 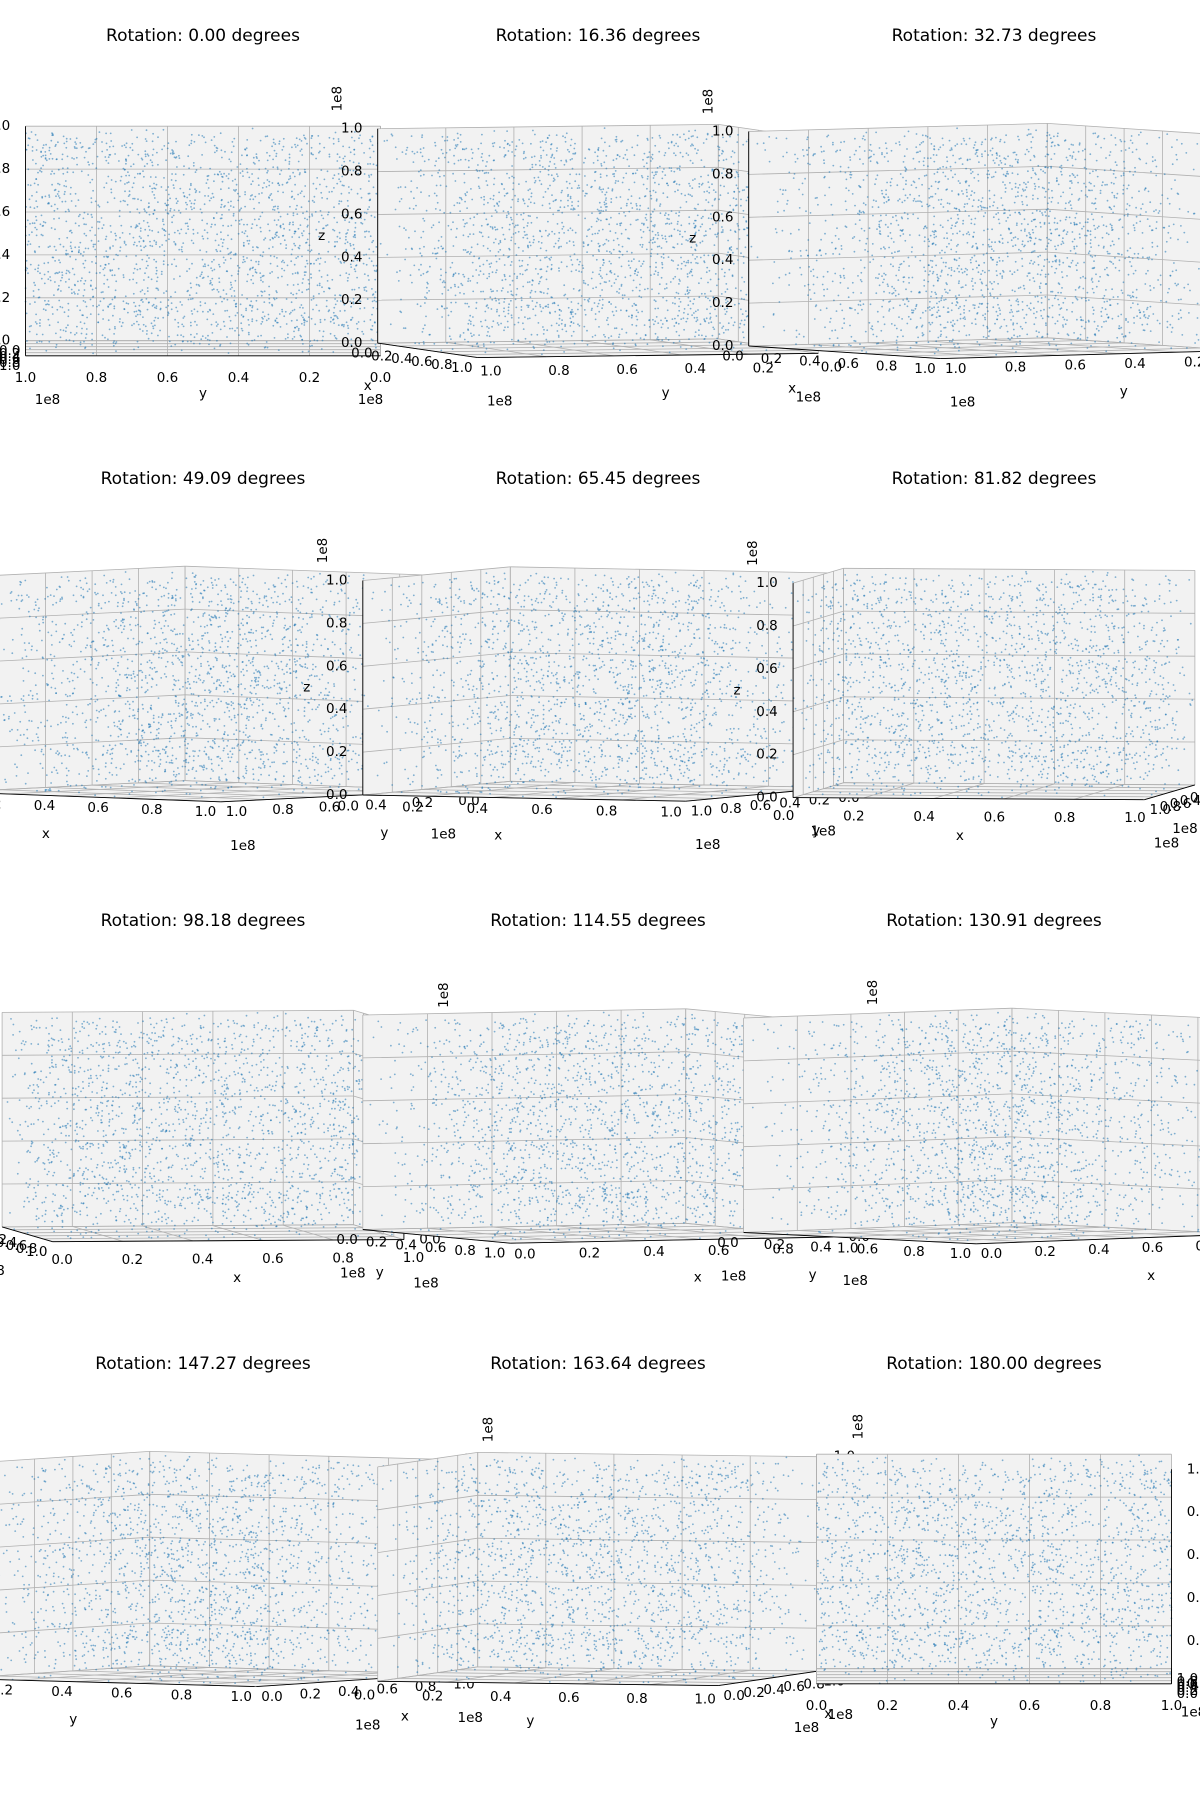 What do you see at coordinates (461, 368) in the screenshot?
I see `x-tick-label: 1.0` at bounding box center [461, 368].